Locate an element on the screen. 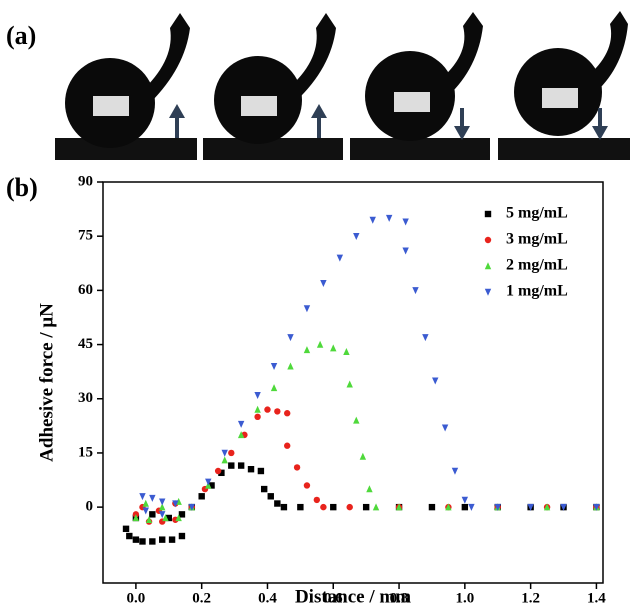  panel-label: (b) is located at coordinates (22, 187).